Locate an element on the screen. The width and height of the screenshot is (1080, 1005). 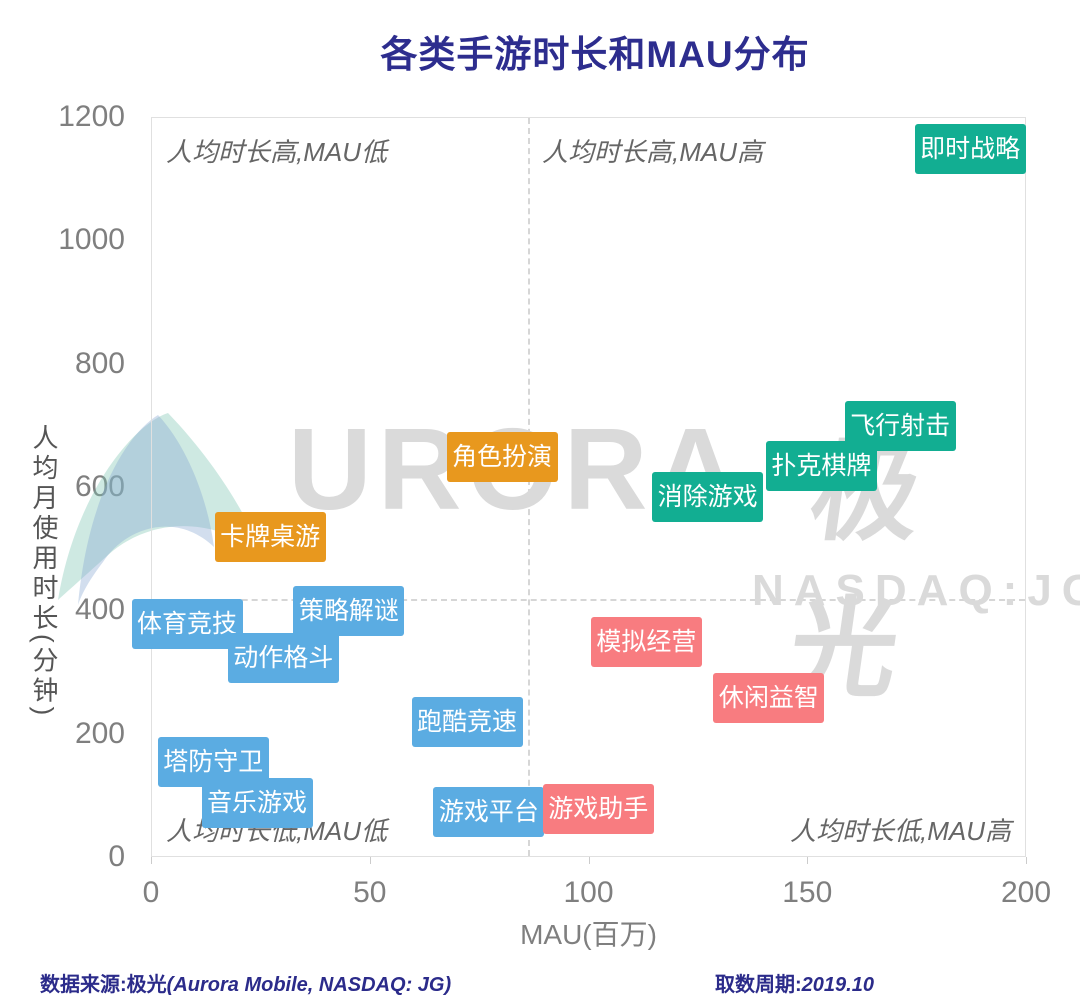
game-category-box: 卡牌桌游 is located at coordinates (270, 537).